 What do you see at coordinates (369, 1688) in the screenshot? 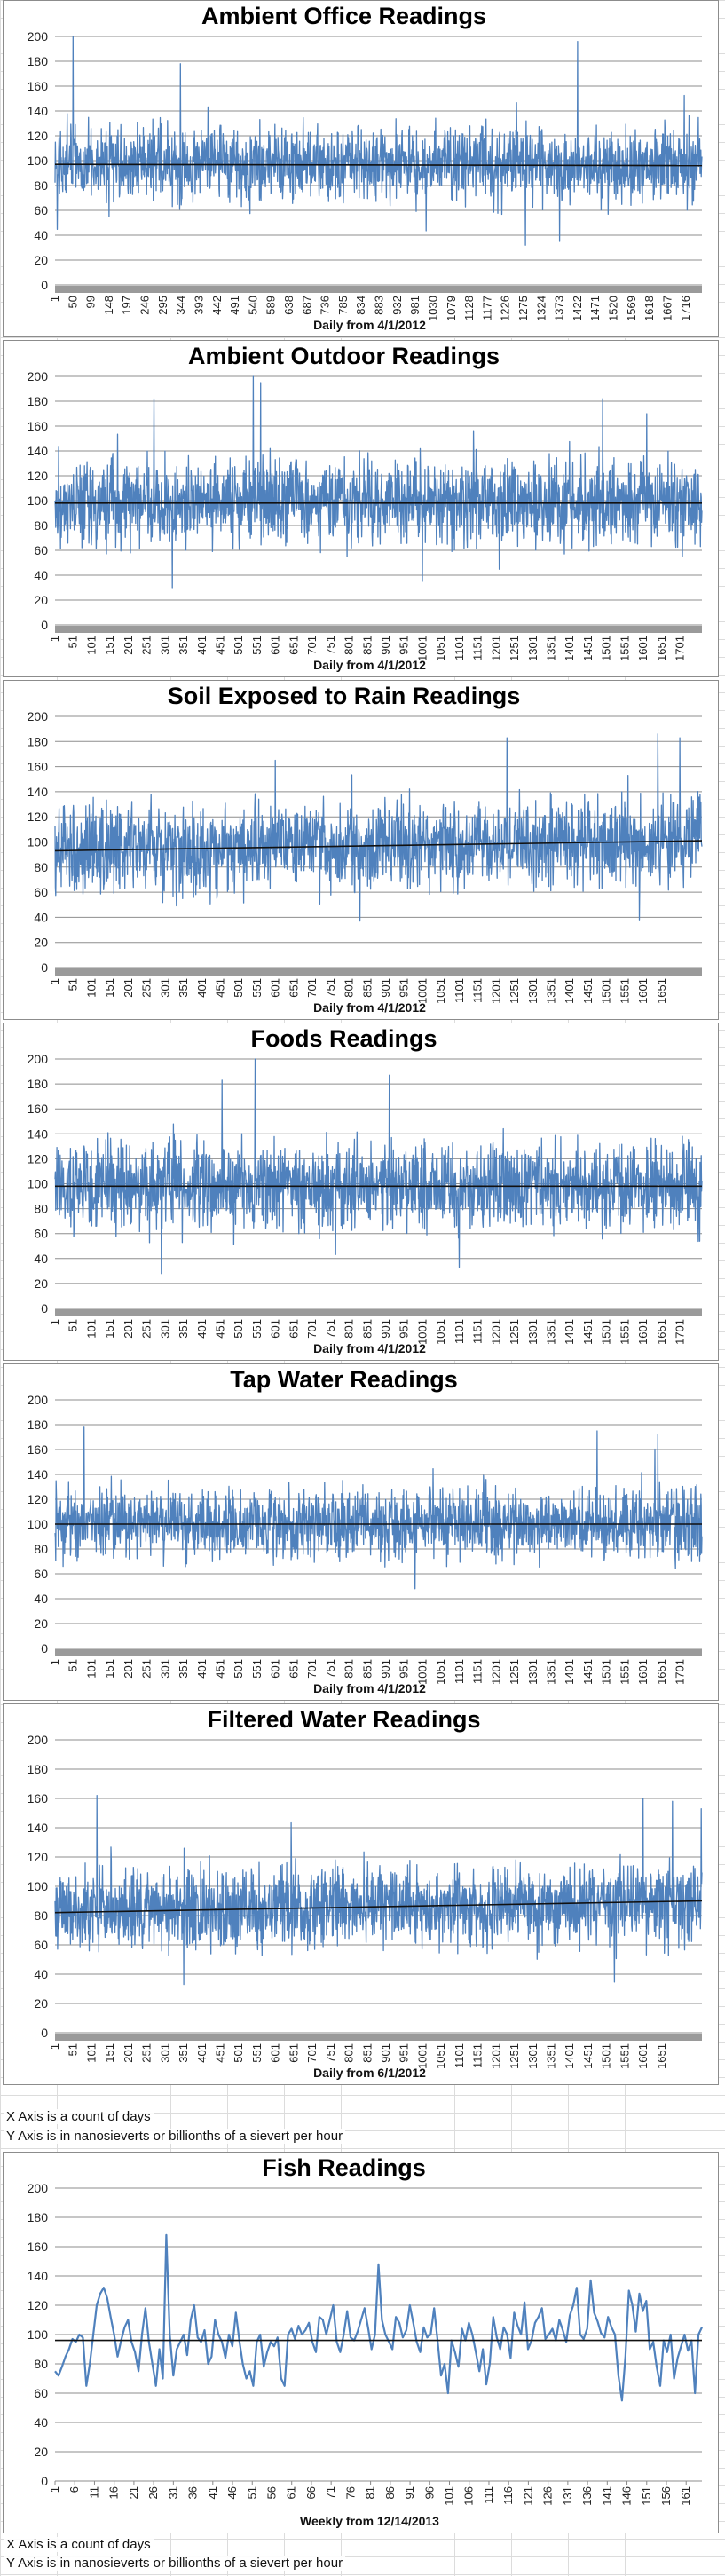
I see `x-axis-title: Daily from 4/1/2012` at bounding box center [369, 1688].